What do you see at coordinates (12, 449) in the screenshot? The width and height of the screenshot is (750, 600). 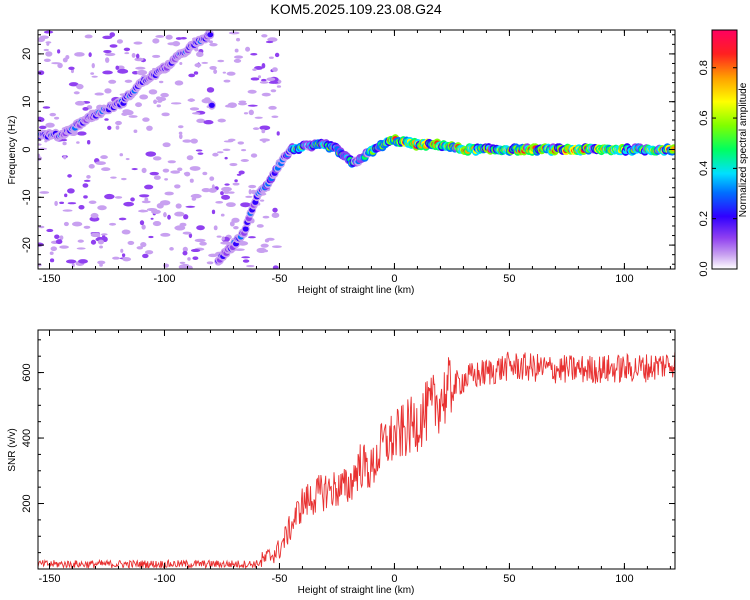 I see `snr-y-axis-label: SNR (v/v)` at bounding box center [12, 449].